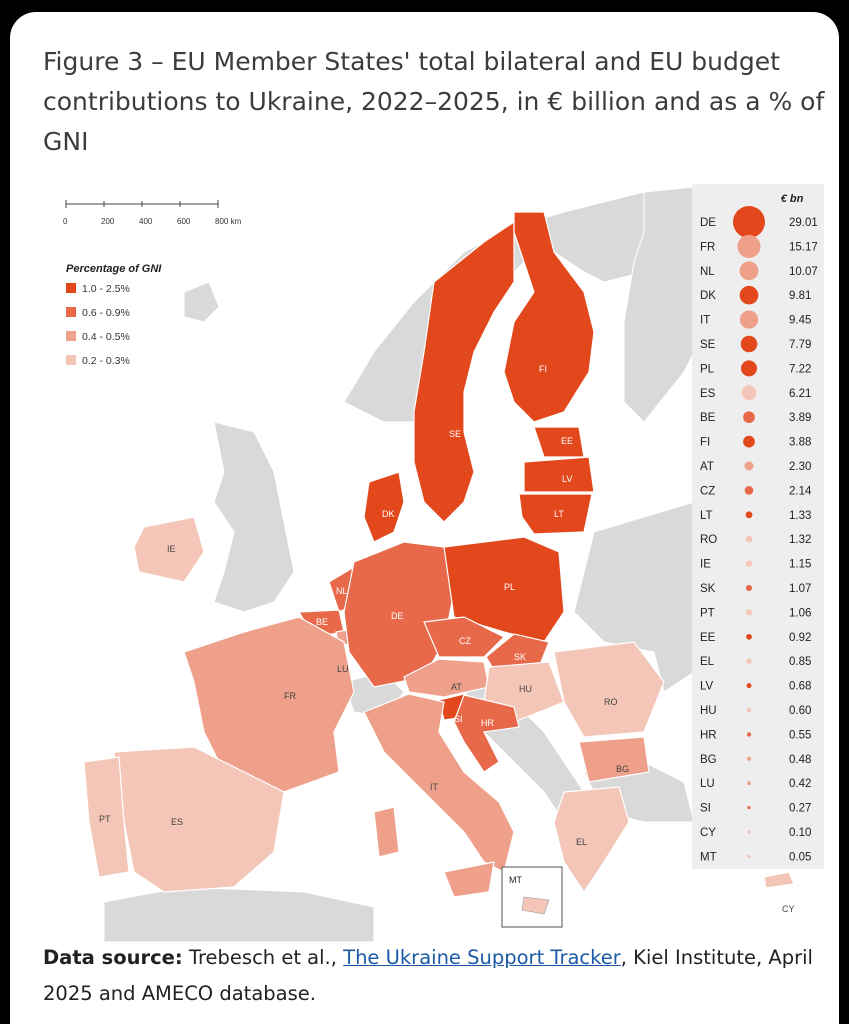 This screenshot has width=849, height=1024. I want to click on country-code: SE, so click(708, 345).